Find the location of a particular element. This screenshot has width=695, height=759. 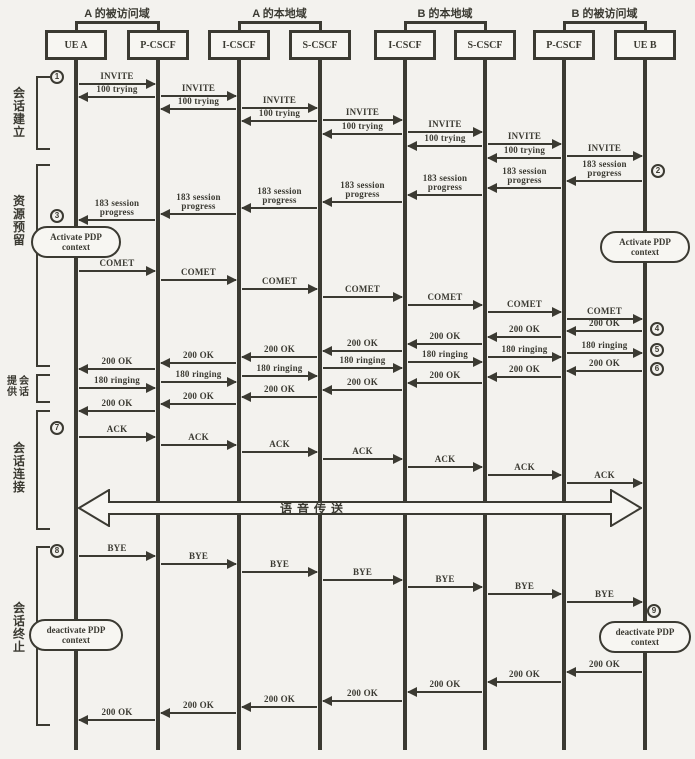

lifeline-i-cscf-a is located at coordinates (239, 403).